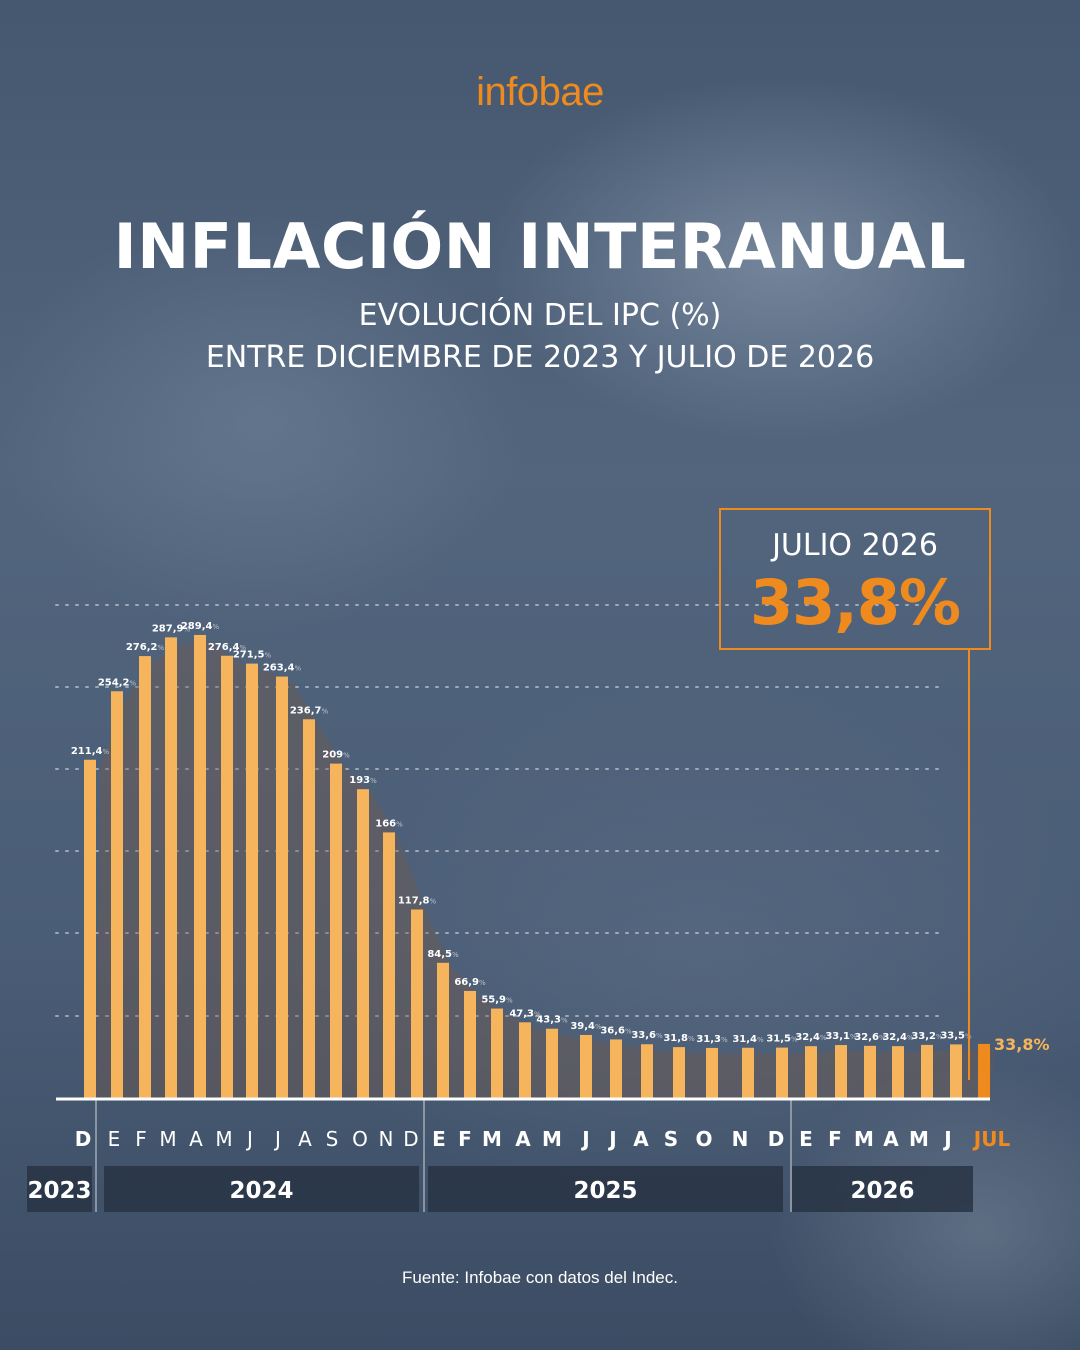 Image resolution: width=1080 pixels, height=1350 pixels. What do you see at coordinates (90, 751) in the screenshot?
I see `data-label: 211,4%` at bounding box center [90, 751].